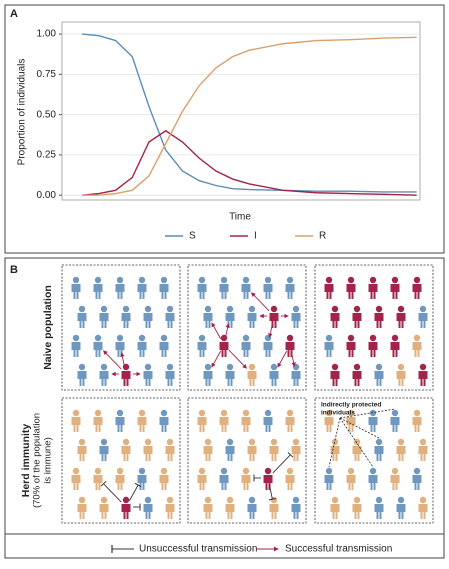  Describe the element at coordinates (338, 413) in the screenshot. I see `annotation: individuals` at that location.